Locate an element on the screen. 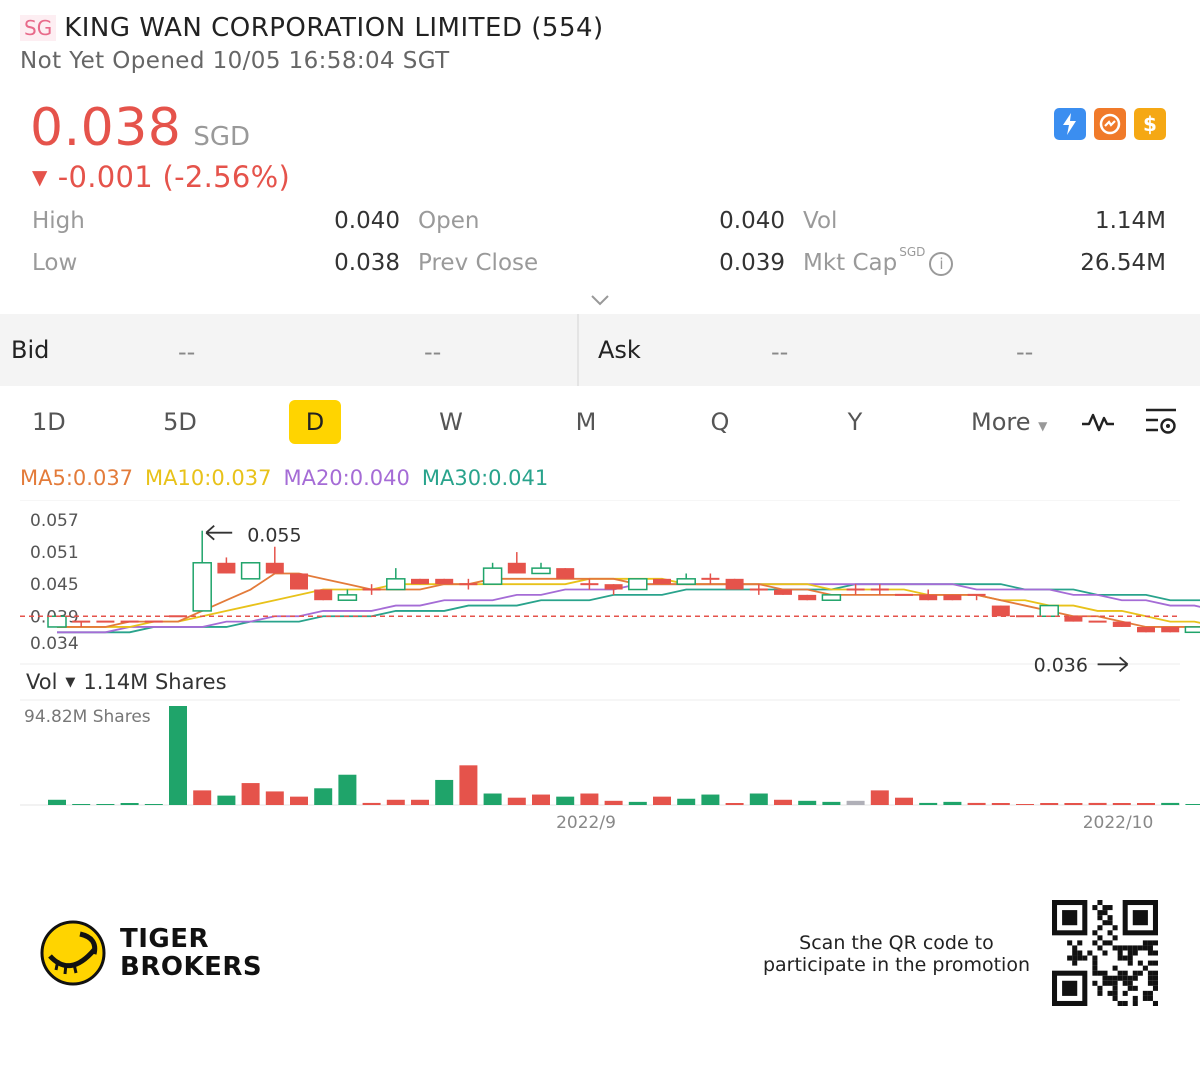 The height and width of the screenshot is (1068, 1200). volume-current: 1.14M Shares is located at coordinates (155, 682).